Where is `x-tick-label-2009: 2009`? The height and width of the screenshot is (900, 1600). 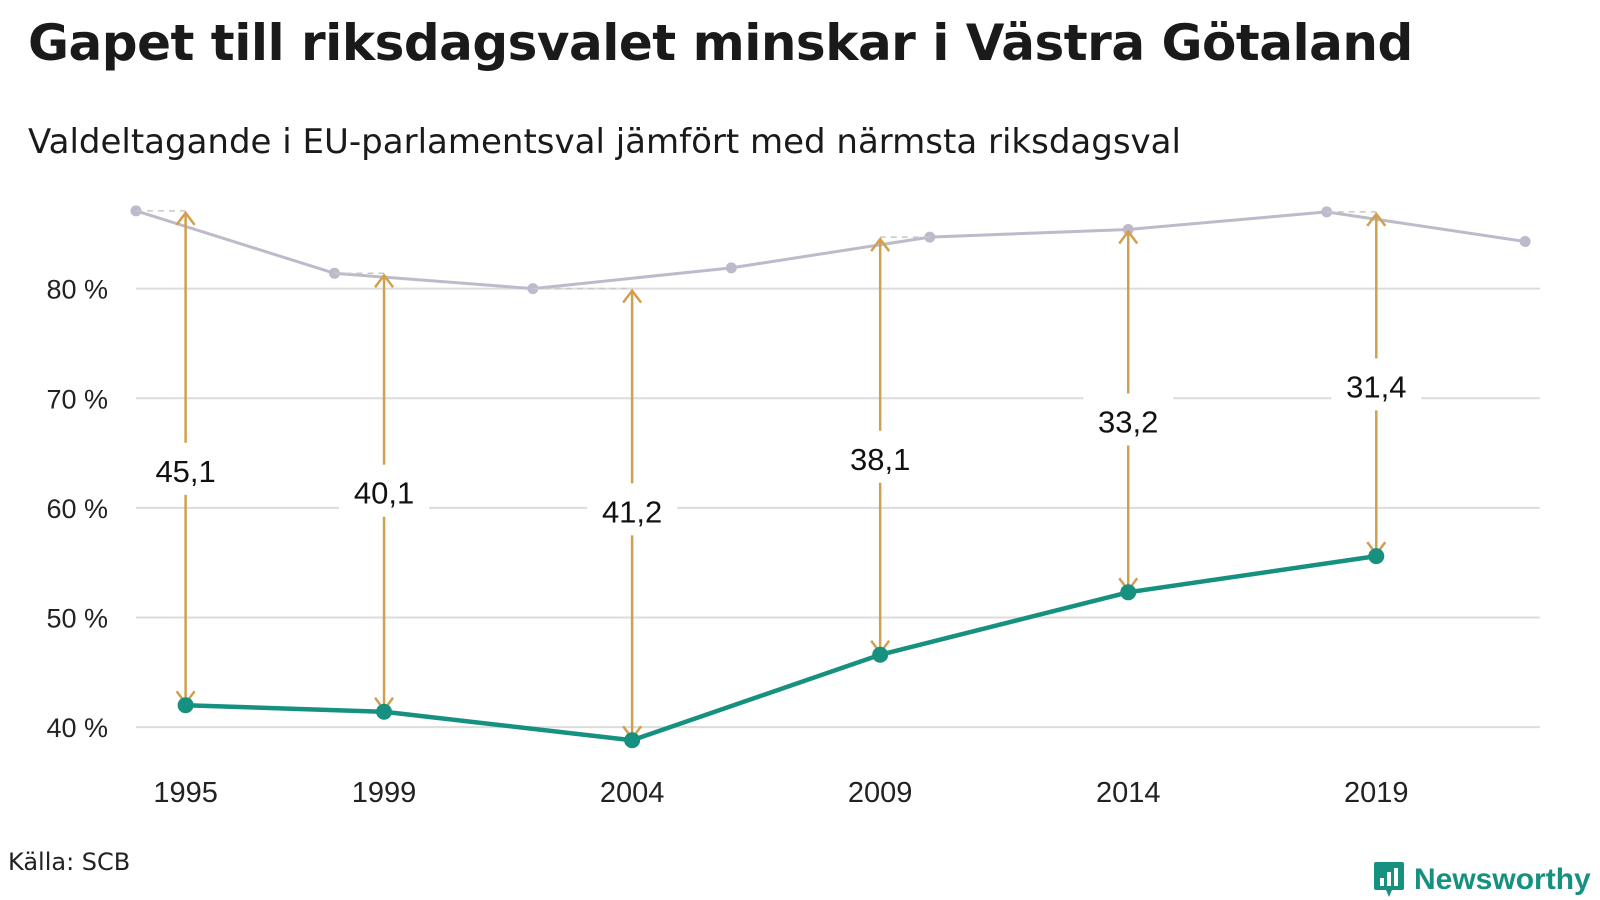 x-tick-label-2009: 2009 is located at coordinates (880, 793).